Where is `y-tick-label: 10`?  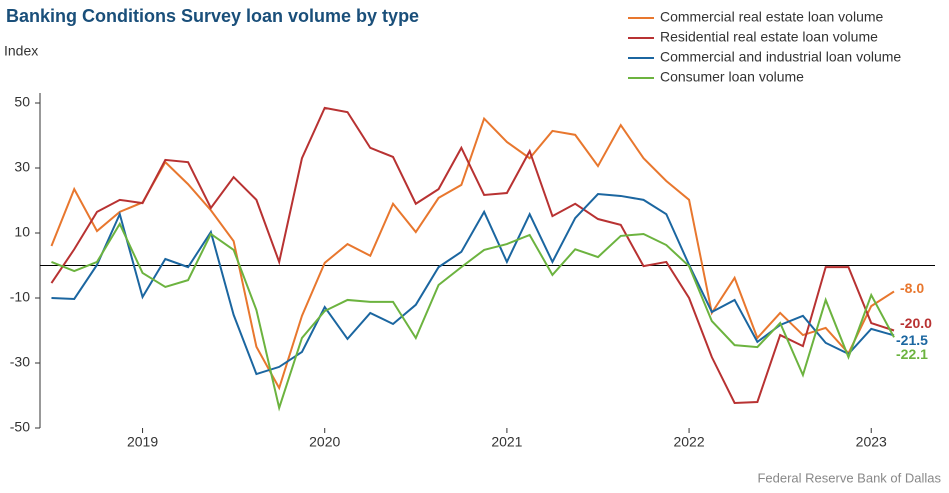 y-tick-label: 10 is located at coordinates (22, 232).